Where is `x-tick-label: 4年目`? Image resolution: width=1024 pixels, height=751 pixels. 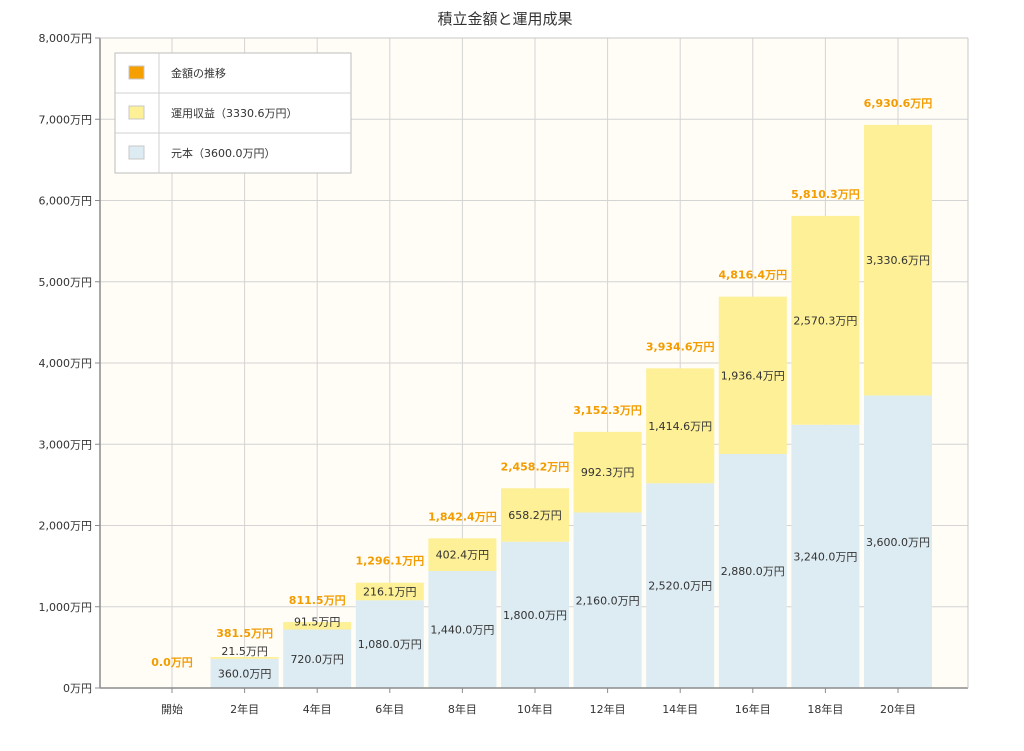
x-tick-label: 4年目 is located at coordinates (317, 709).